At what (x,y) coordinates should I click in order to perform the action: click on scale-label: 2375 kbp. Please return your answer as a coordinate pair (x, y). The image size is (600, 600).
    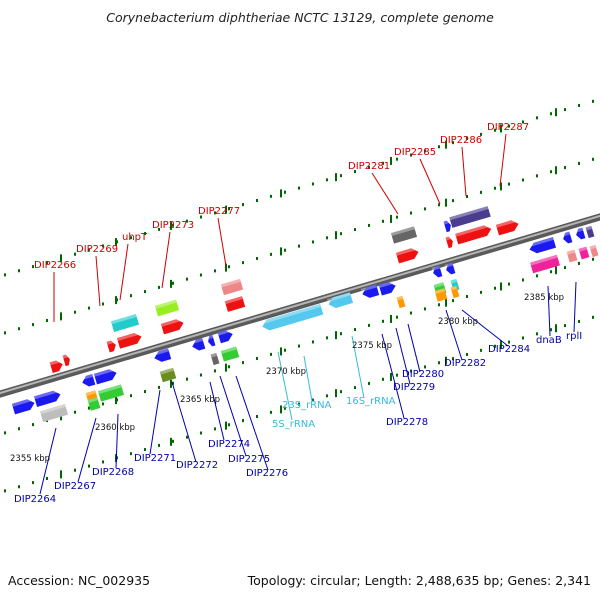
    Looking at the image, I should click on (372, 346).